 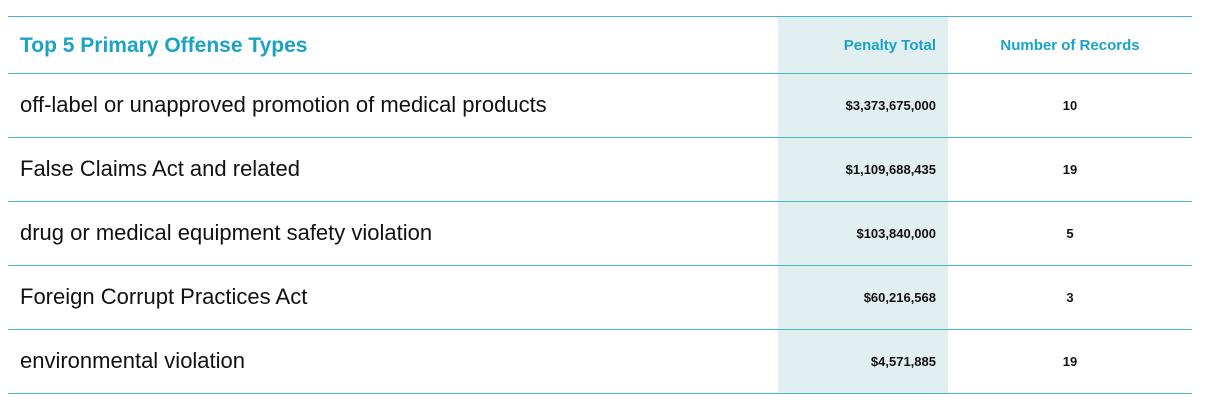 What do you see at coordinates (1070, 105) in the screenshot?
I see `record-count: 10` at bounding box center [1070, 105].